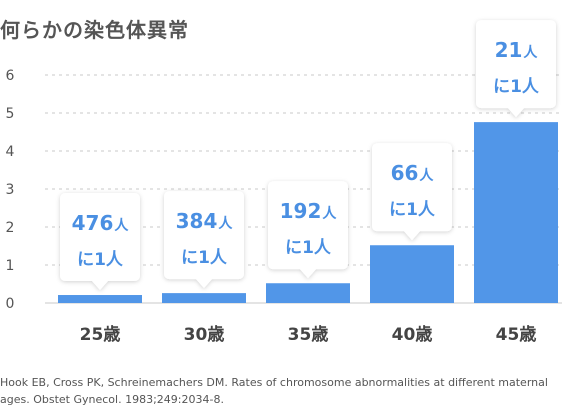 The width and height of the screenshot is (562, 408). I want to click on category-label: 30歳, so click(204, 334).